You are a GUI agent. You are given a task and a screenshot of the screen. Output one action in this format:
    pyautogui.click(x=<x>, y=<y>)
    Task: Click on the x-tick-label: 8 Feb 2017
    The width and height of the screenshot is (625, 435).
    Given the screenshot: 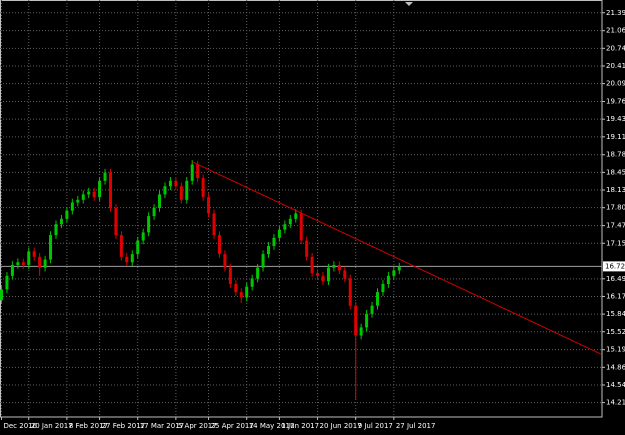 What is the action you would take?
    pyautogui.click(x=88, y=426)
    